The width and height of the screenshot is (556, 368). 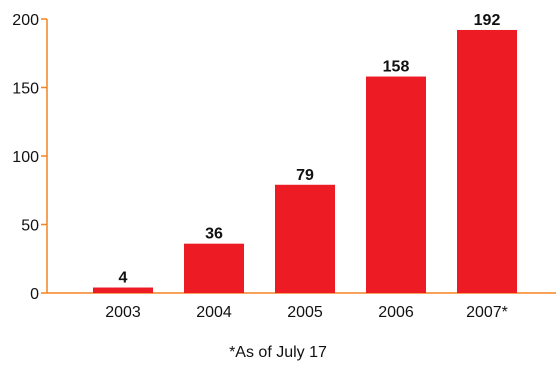 What do you see at coordinates (305, 175) in the screenshot?
I see `data-label: 79` at bounding box center [305, 175].